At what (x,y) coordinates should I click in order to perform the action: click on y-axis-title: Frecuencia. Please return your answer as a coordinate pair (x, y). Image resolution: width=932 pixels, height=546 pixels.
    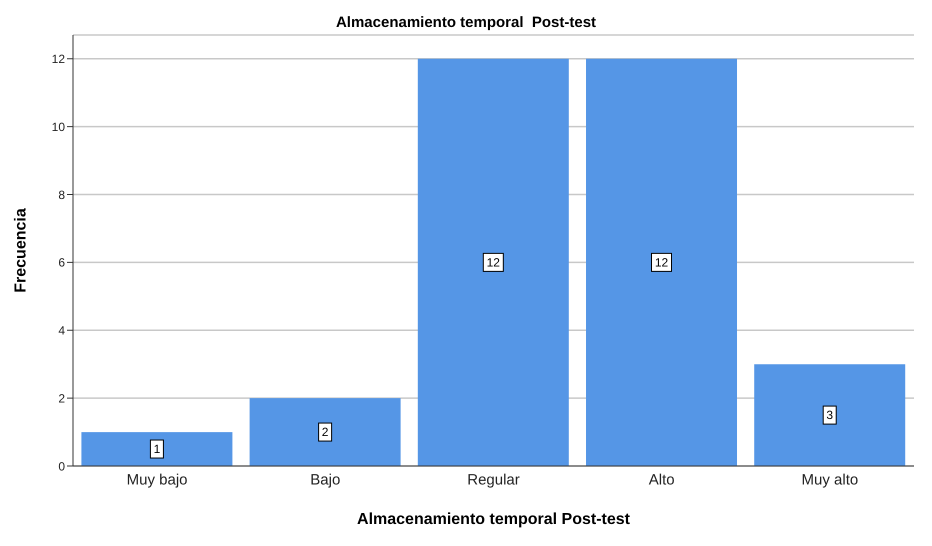
    Looking at the image, I should click on (21, 250).